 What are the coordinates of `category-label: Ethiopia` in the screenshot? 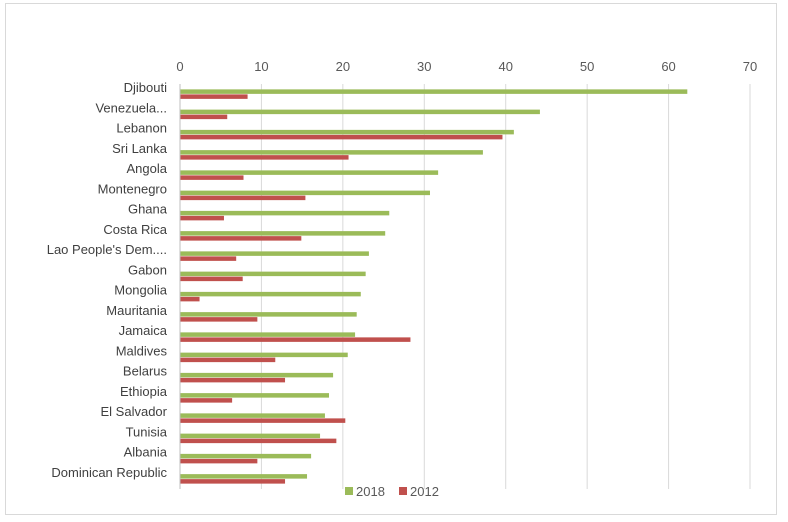 It's located at (144, 391).